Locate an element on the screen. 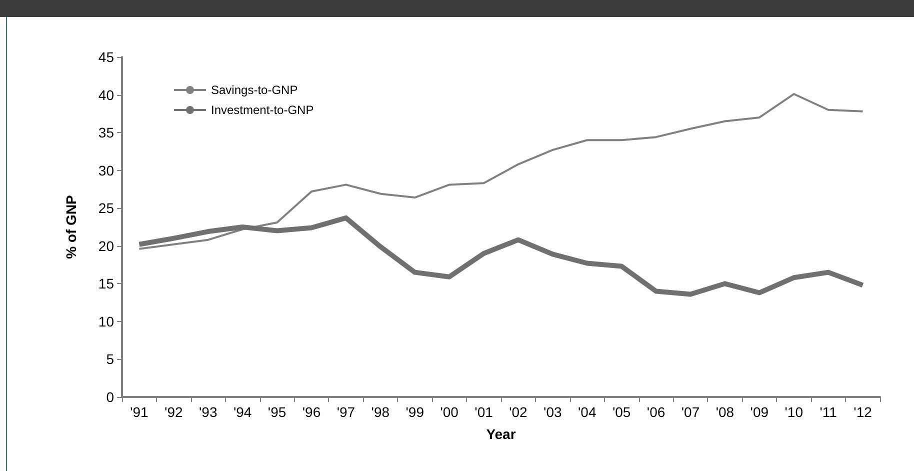  x-tick-label: '95 is located at coordinates (277, 412).